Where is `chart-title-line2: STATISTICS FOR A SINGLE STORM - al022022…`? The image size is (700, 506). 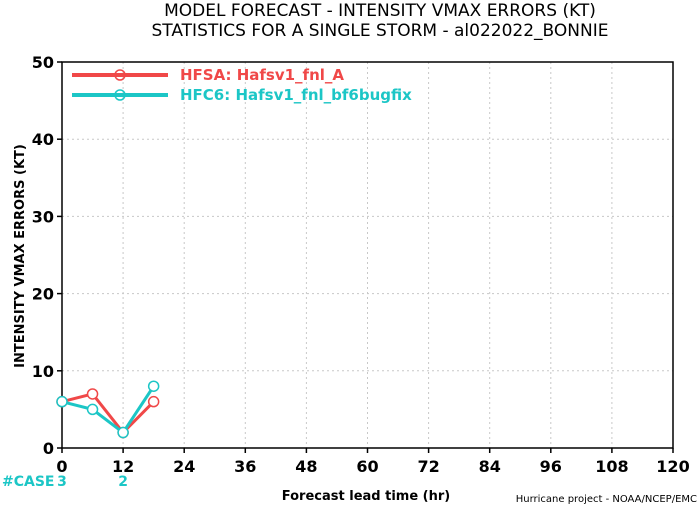 chart-title-line2: STATISTICS FOR A SINGLE STORM - al022022… is located at coordinates (380, 31).